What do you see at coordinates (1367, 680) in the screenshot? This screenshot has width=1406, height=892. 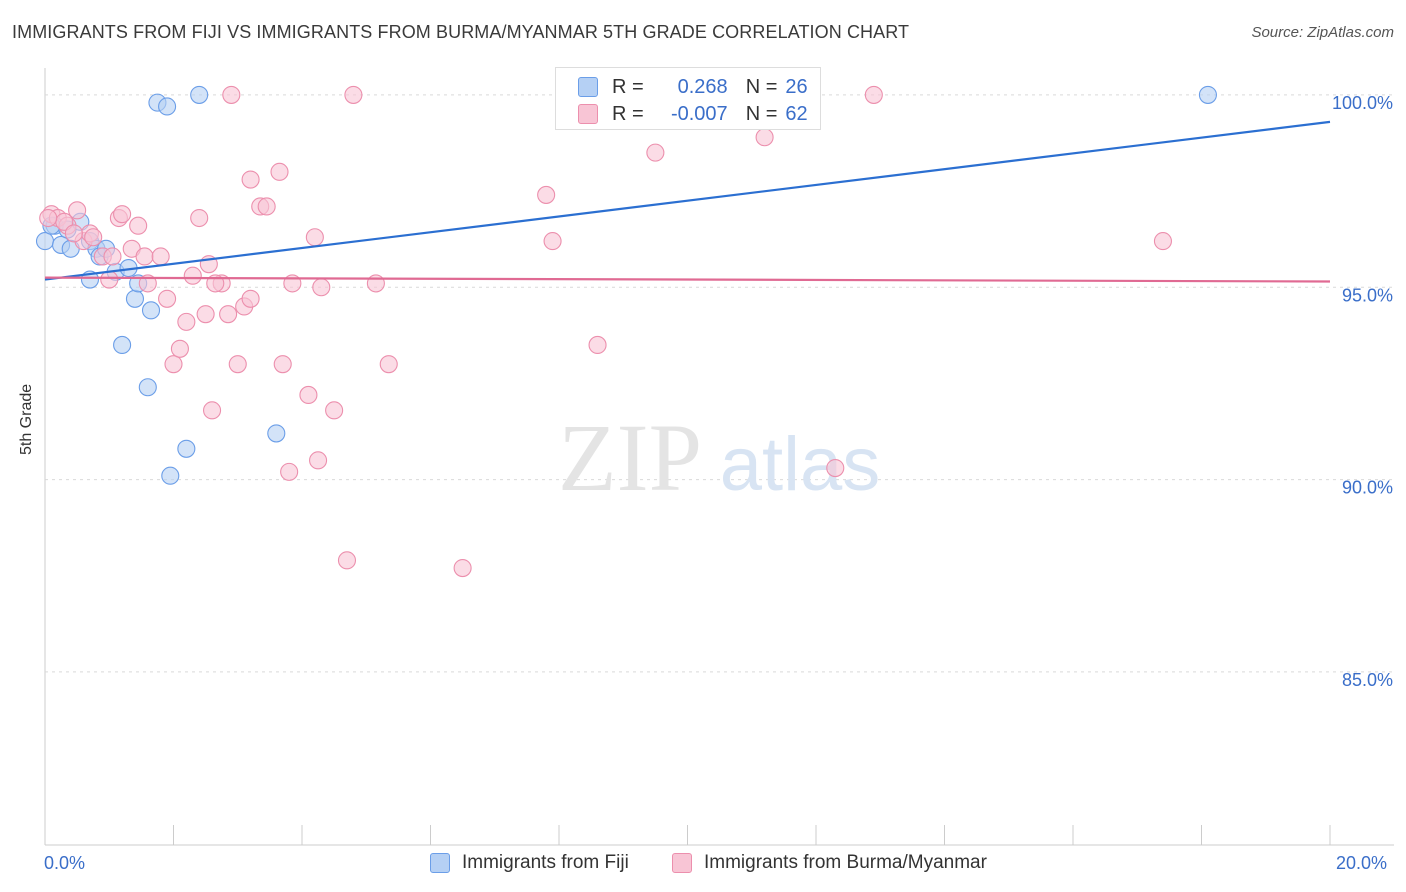 I see `y-tick-label: 85.0%` at bounding box center [1367, 680].